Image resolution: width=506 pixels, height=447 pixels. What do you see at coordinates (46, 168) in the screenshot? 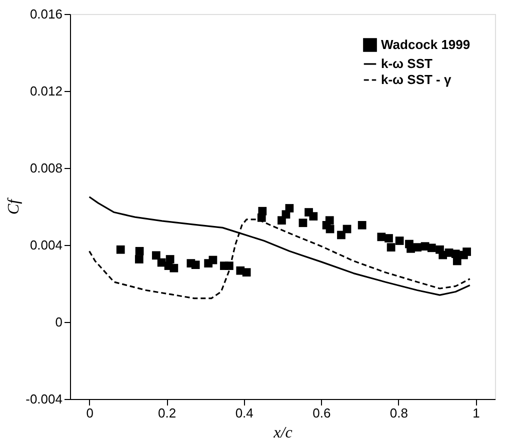
I see `y-tick-label: 0.008` at bounding box center [46, 168].